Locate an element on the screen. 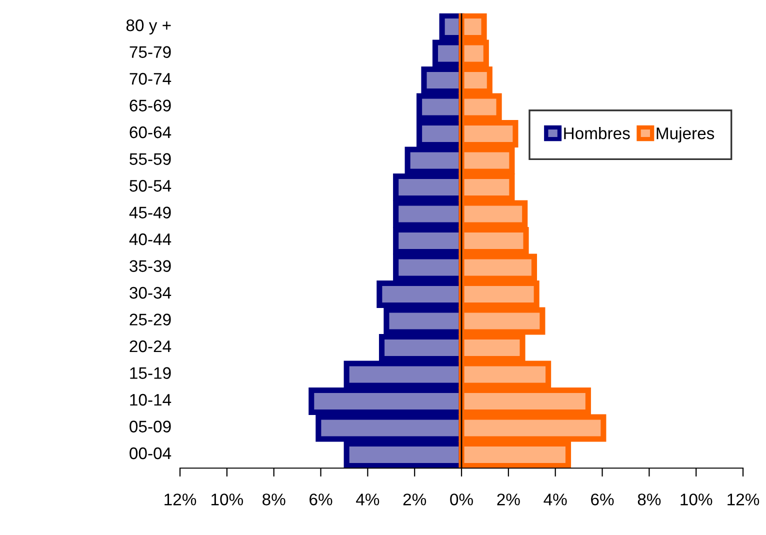  y-tick-label: 65-69 is located at coordinates (150, 106).